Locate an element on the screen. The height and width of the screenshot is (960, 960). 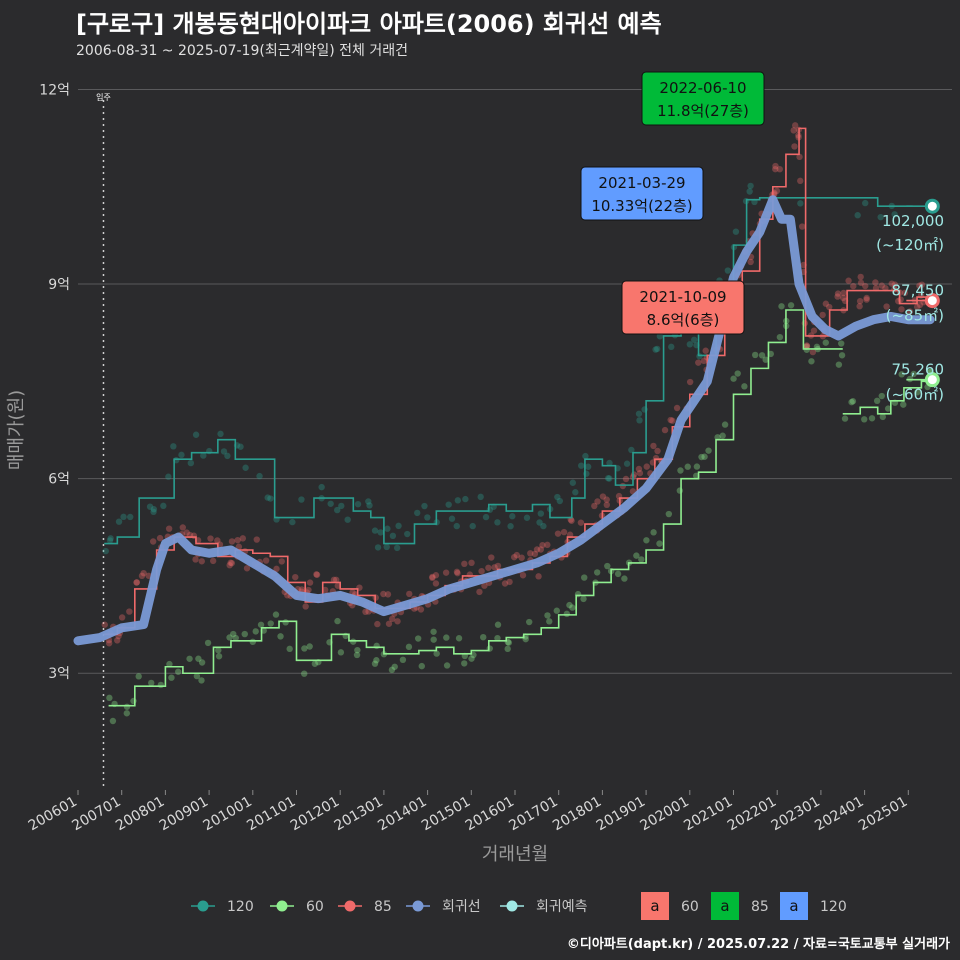
forecast-area: (~120㎡) is located at coordinates (910, 245).